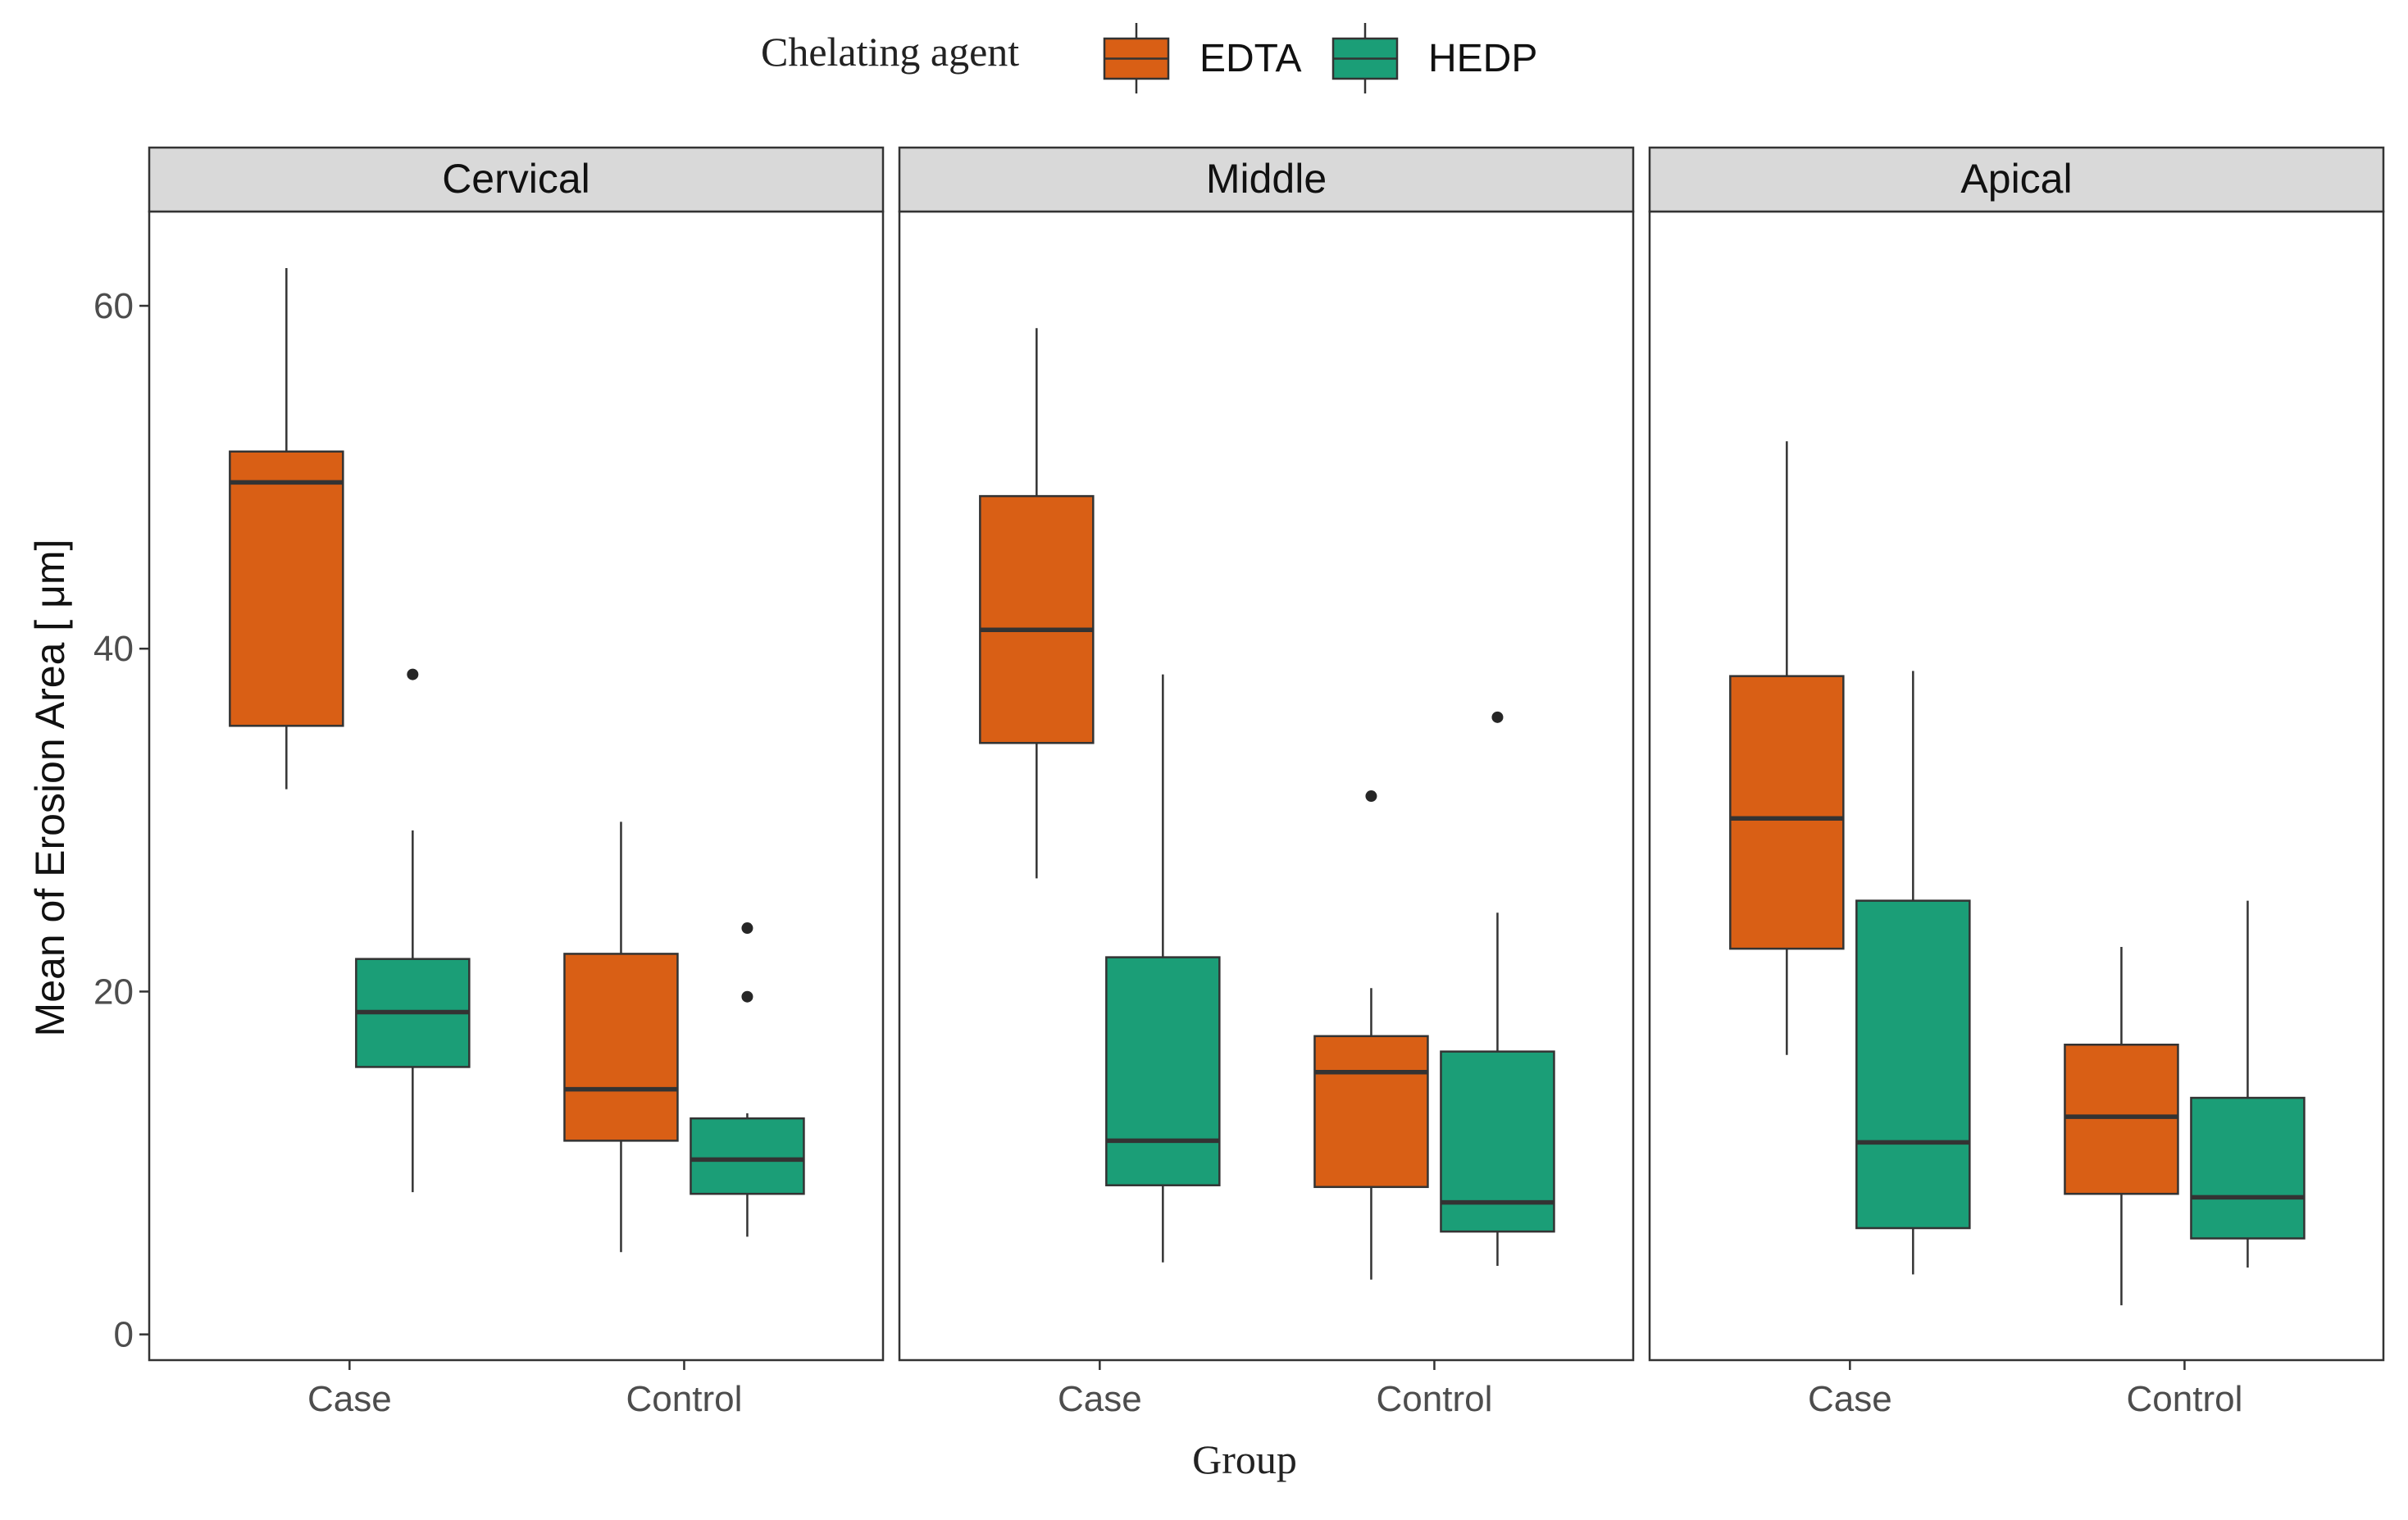 The width and height of the screenshot is (2408, 1520). Describe the element at coordinates (890, 52) in the screenshot. I see `legend-title: Chelating agent` at that location.